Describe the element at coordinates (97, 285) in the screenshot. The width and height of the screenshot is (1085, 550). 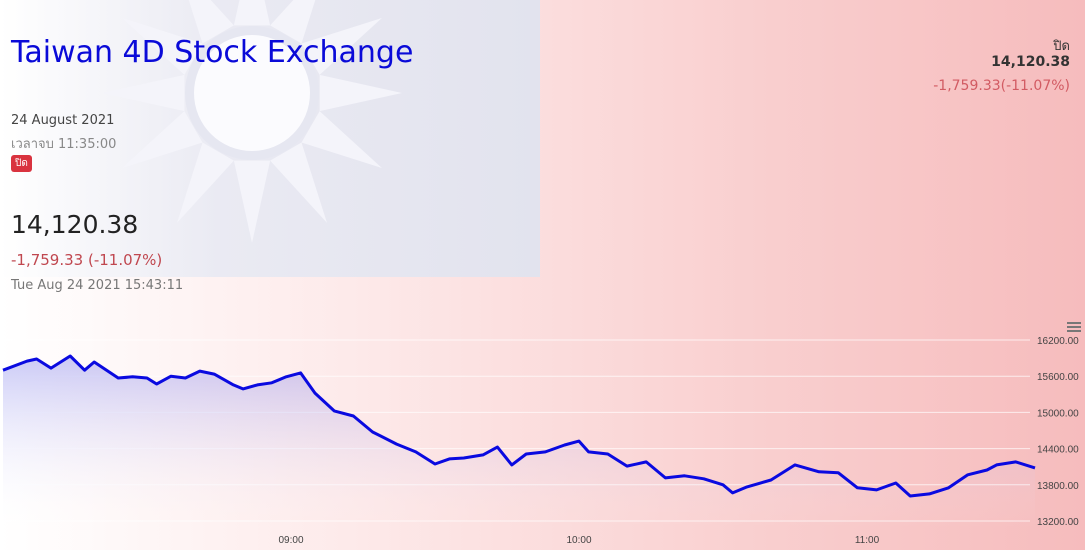
I see `update-timestamp: Tue Aug 24 2021 15:43:11` at that location.